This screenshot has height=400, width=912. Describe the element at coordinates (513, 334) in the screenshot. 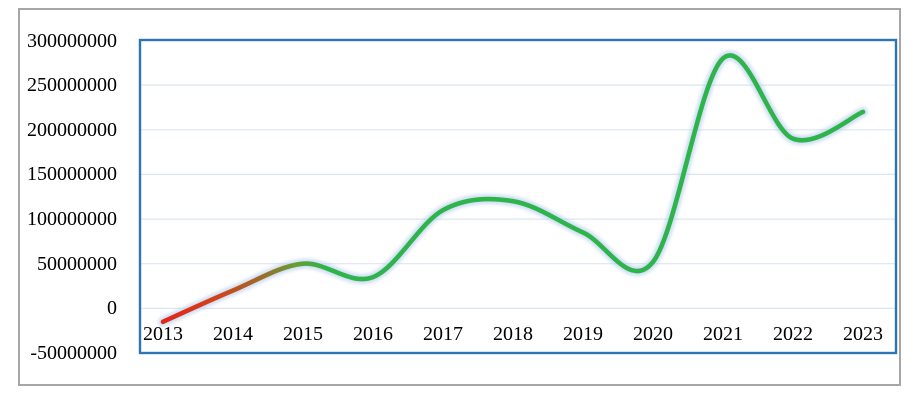

I see `x-axis-label: 2018` at that location.